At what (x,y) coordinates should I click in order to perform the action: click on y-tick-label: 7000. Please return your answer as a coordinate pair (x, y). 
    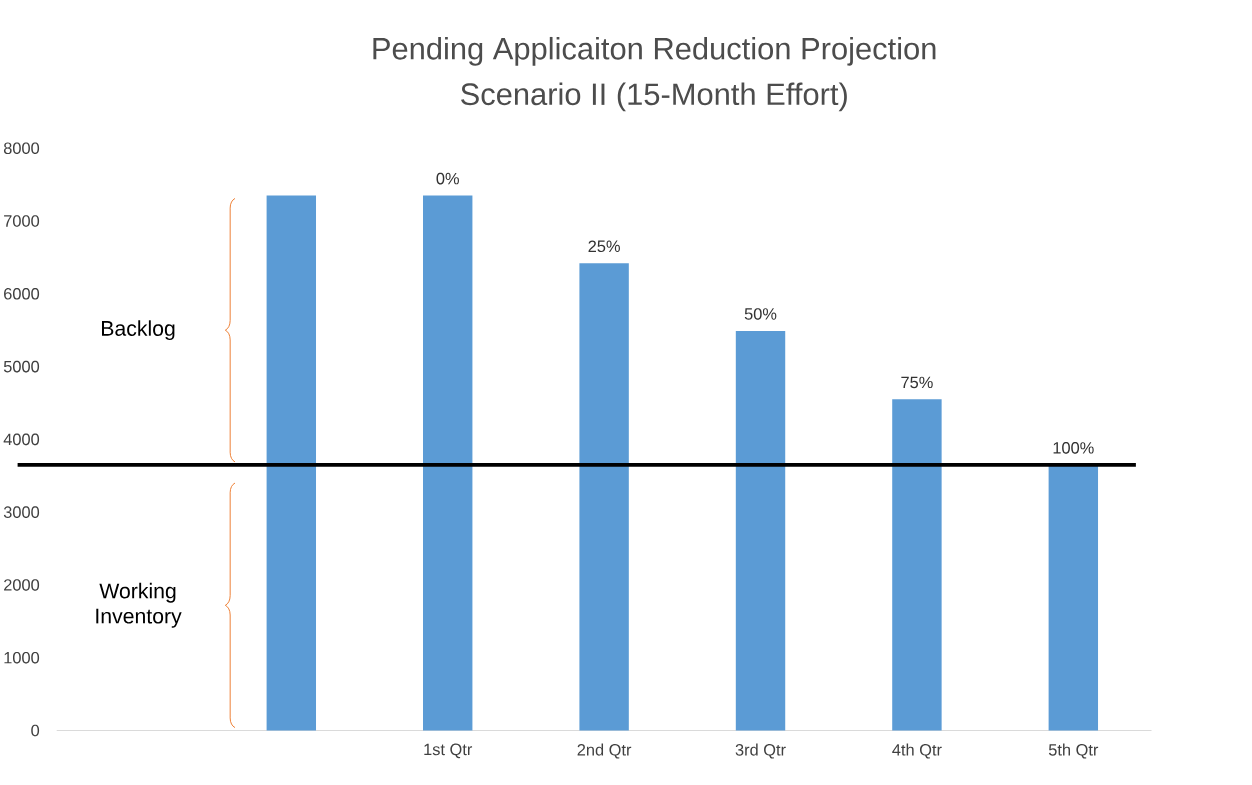
    Looking at the image, I should click on (22, 221).